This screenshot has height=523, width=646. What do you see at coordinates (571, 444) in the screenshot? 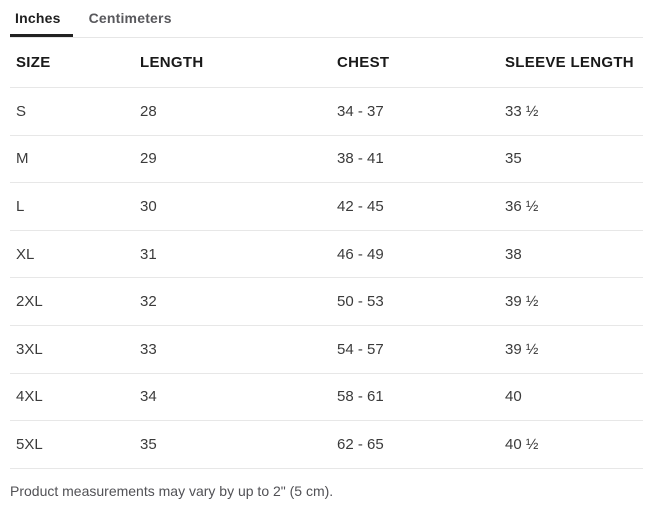
I see `sleeve-cell: 40 ½` at bounding box center [571, 444].